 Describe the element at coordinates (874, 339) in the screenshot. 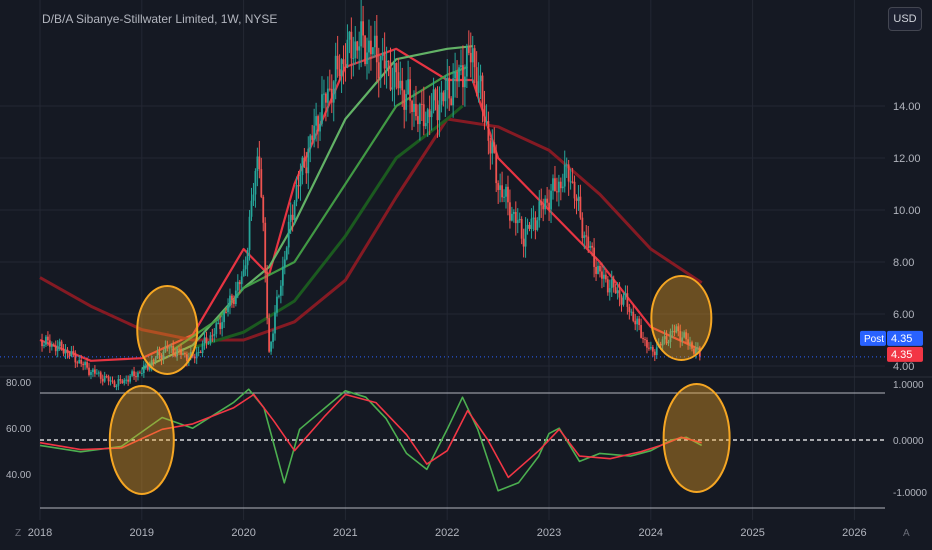

I see `post-badge-label: Post` at that location.